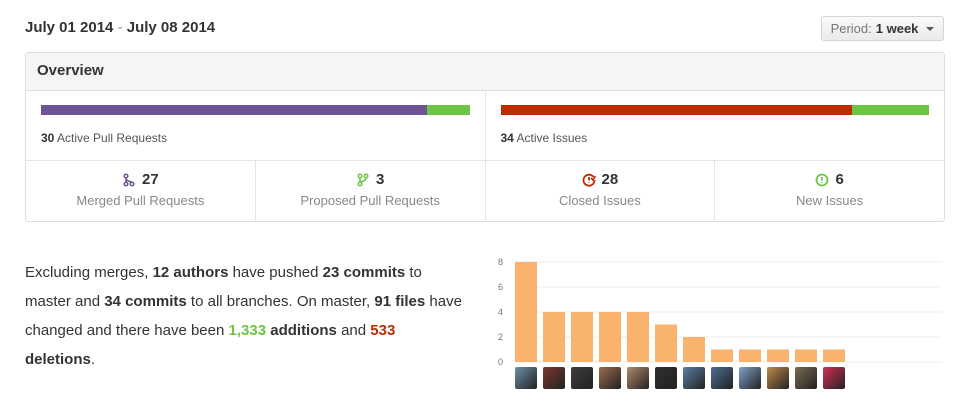 The image size is (959, 412). I want to click on merged-pull-requests-label: Merged Pull Requests, so click(140, 200).